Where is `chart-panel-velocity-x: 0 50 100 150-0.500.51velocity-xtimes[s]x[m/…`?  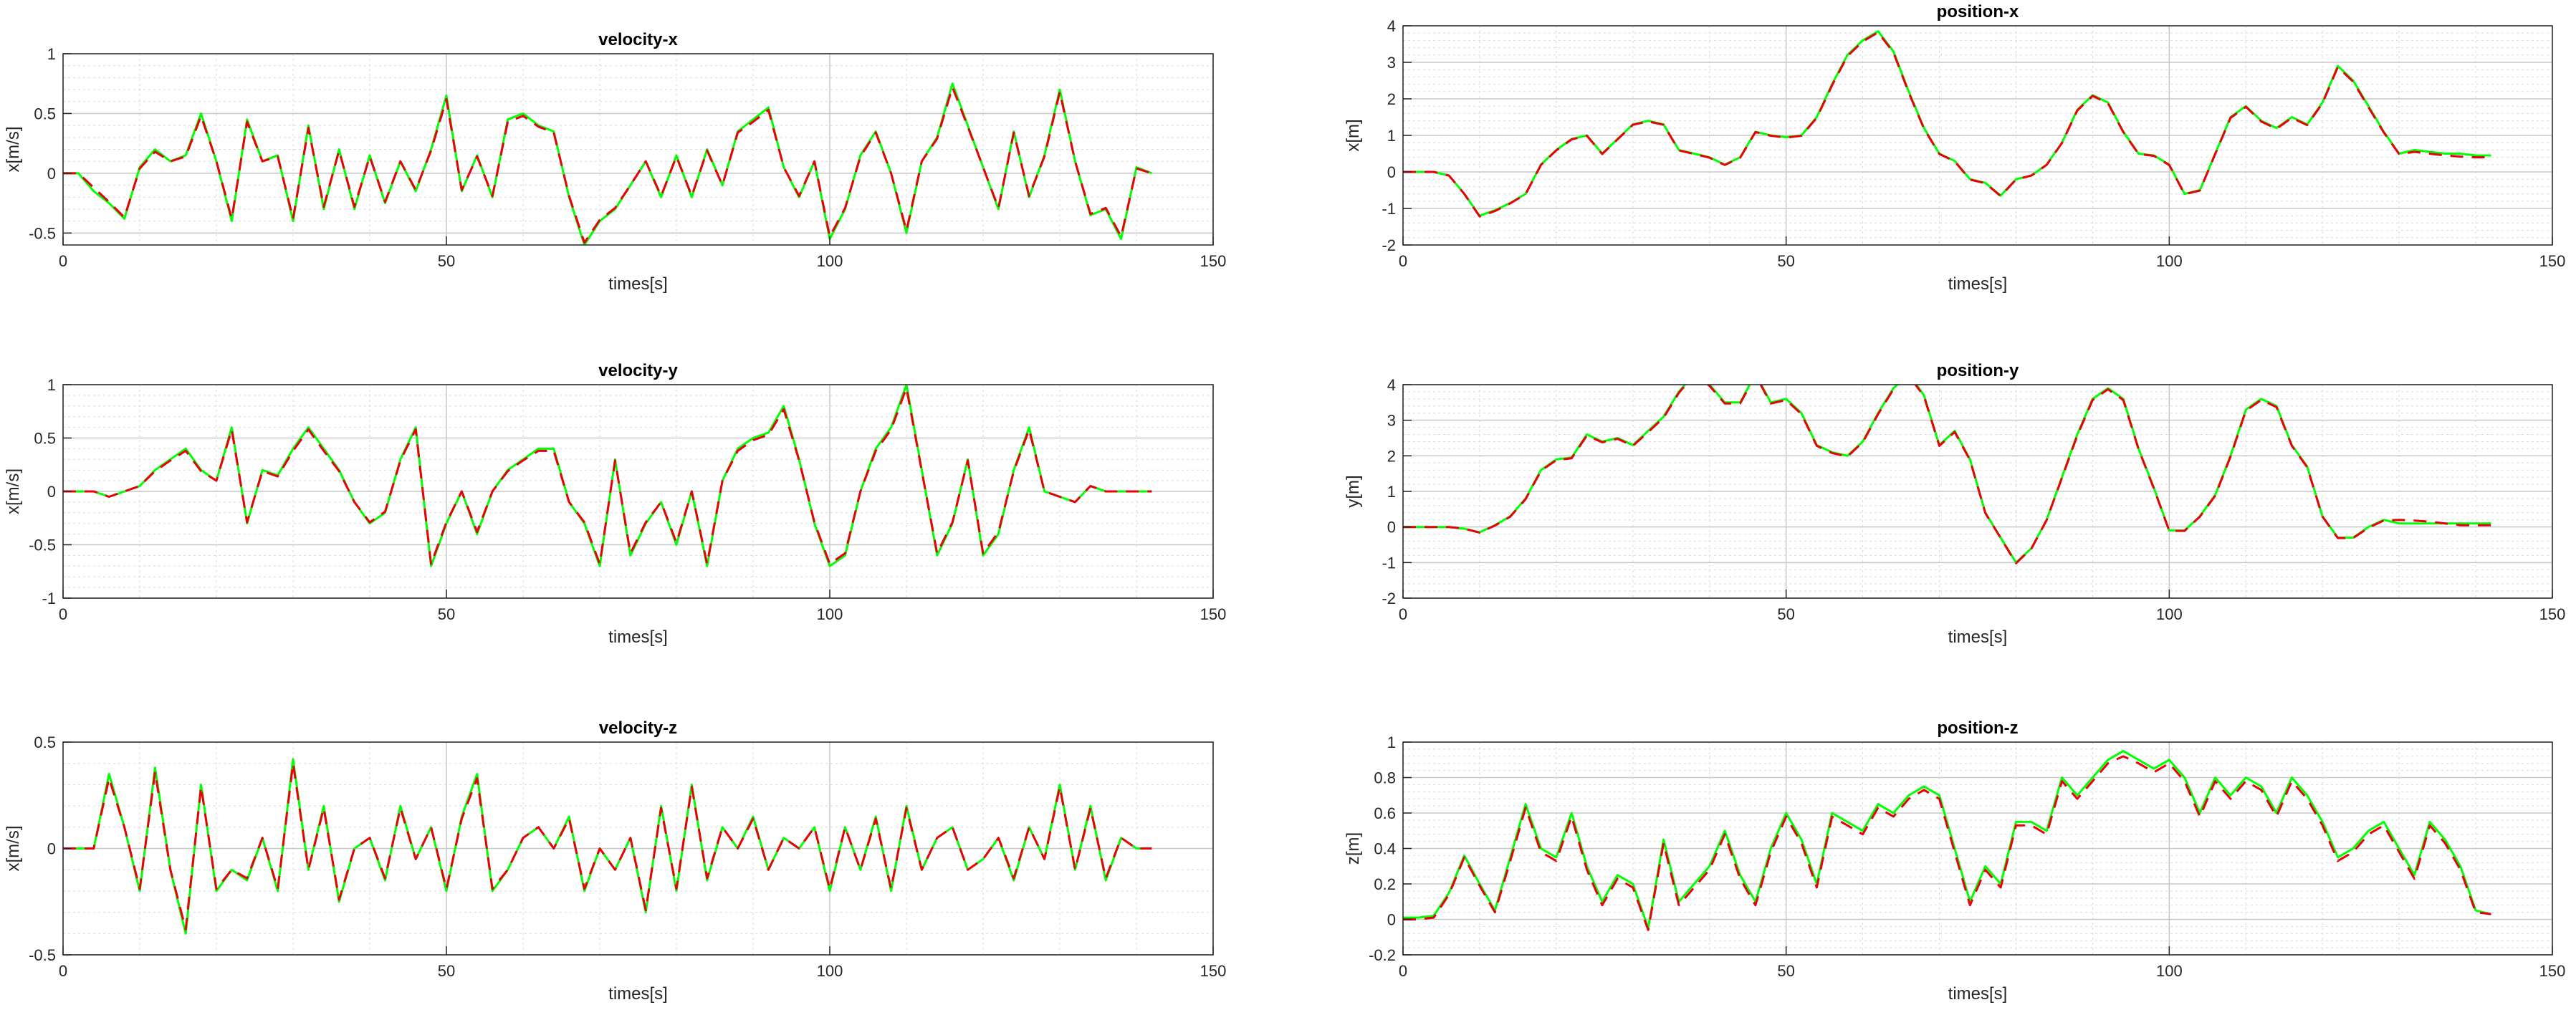 chart-panel-velocity-x: 0 50 100 150-0.500.51velocity-xtimes[s]x[m/… is located at coordinates (615, 162).